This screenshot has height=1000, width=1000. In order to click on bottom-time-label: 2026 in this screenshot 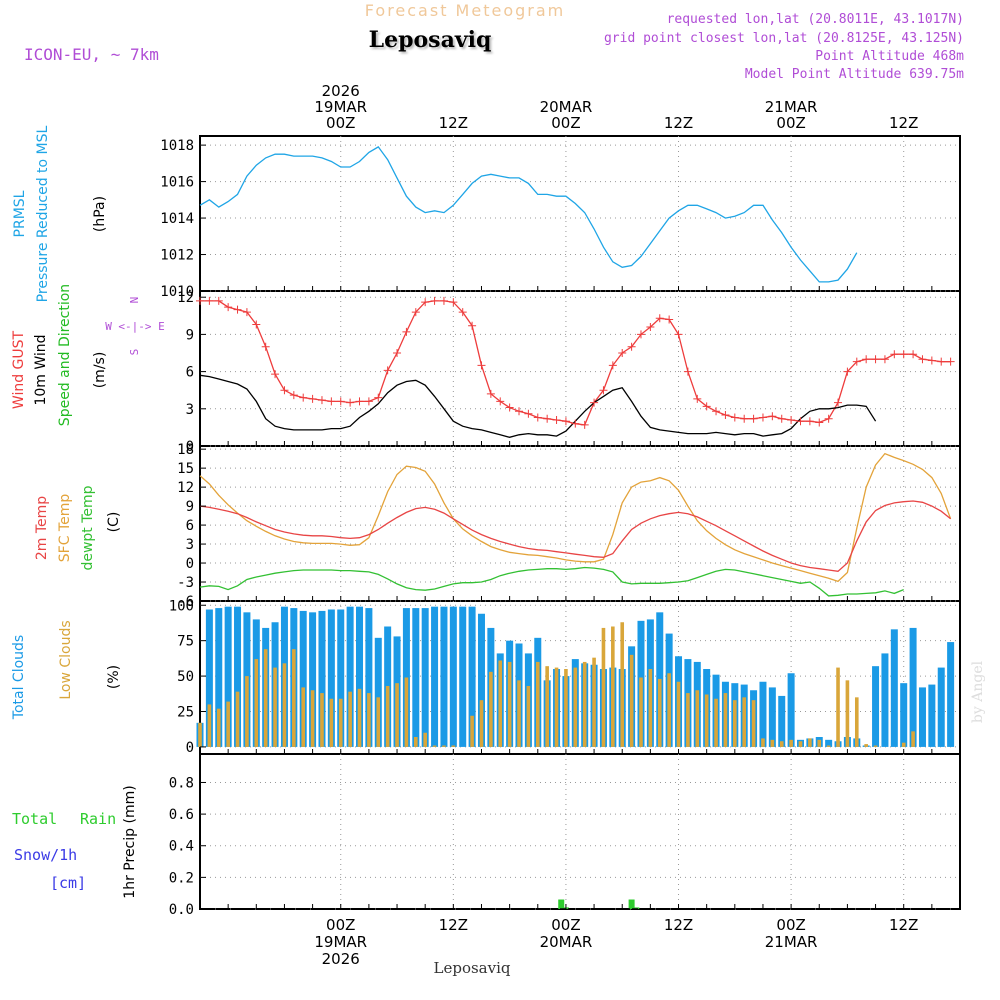, I will do `click(341, 959)`.